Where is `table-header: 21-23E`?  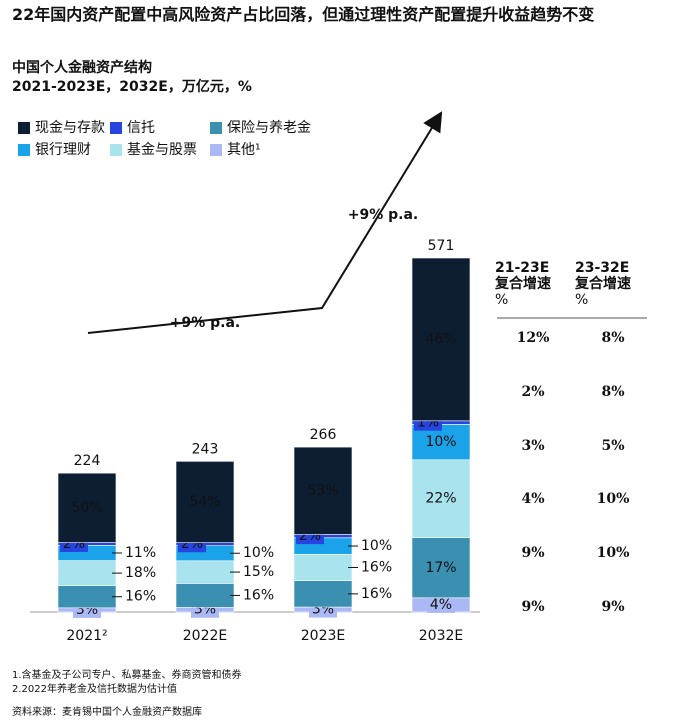 table-header: 21-23E is located at coordinates (522, 268).